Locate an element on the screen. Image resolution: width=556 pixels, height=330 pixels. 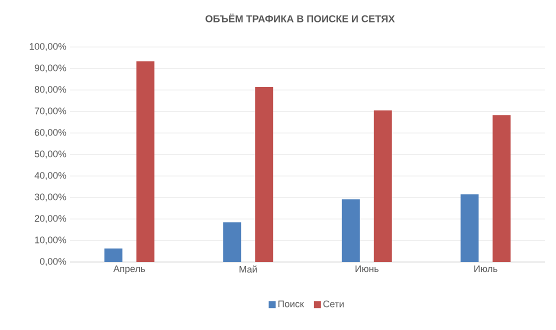
y-tick-label: 90,00% is located at coordinates (50, 68).